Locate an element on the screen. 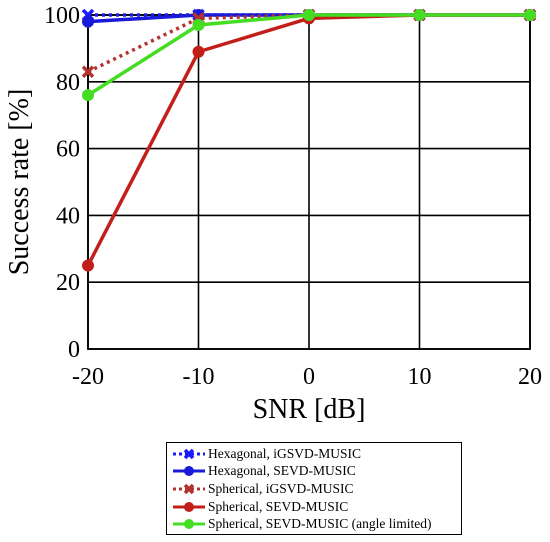 The height and width of the screenshot is (542, 550). y-tick-label: 0 is located at coordinates (74, 350).